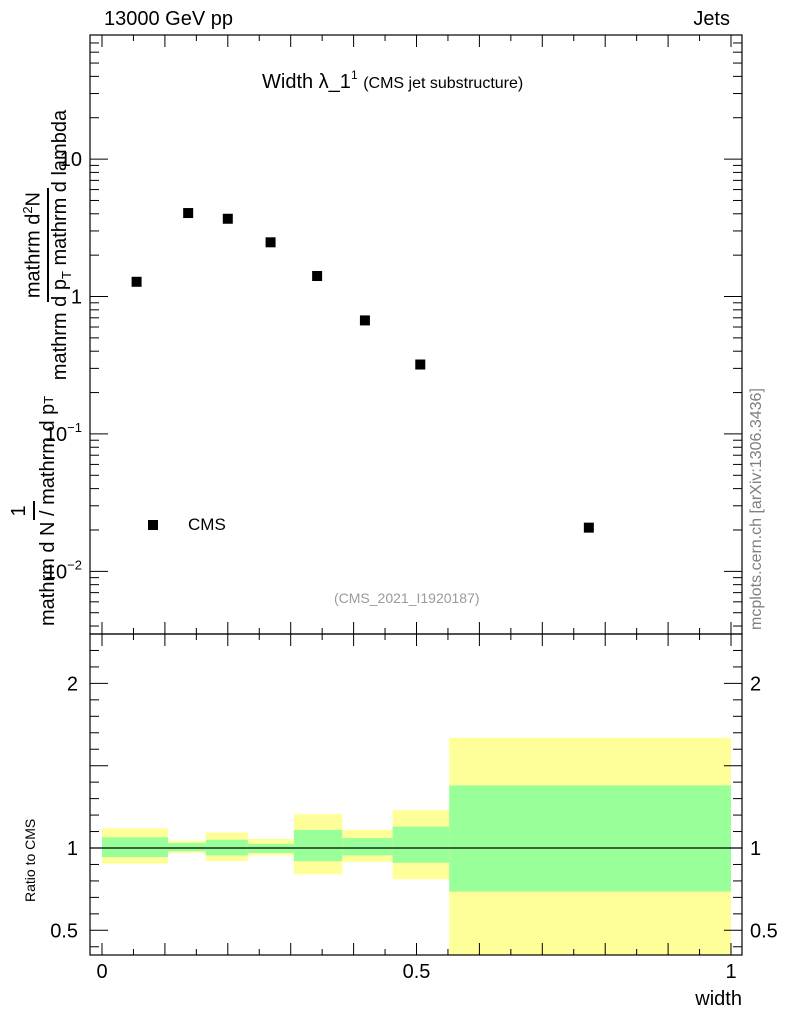 This screenshot has width=786, height=1024. What do you see at coordinates (48, 514) in the screenshot?
I see `ylabel-outer-denominator: mathrm d N / mathrm d p` at bounding box center [48, 514].